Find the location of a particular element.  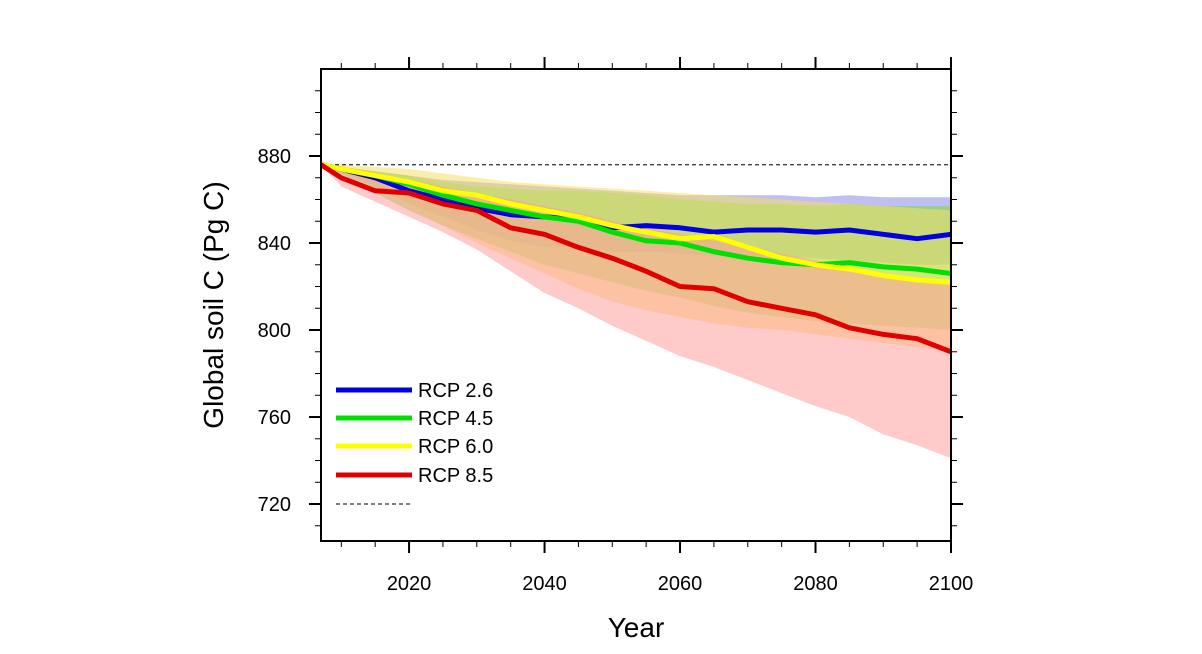

x-tick-label-2060: 2060 is located at coordinates (680, 584).